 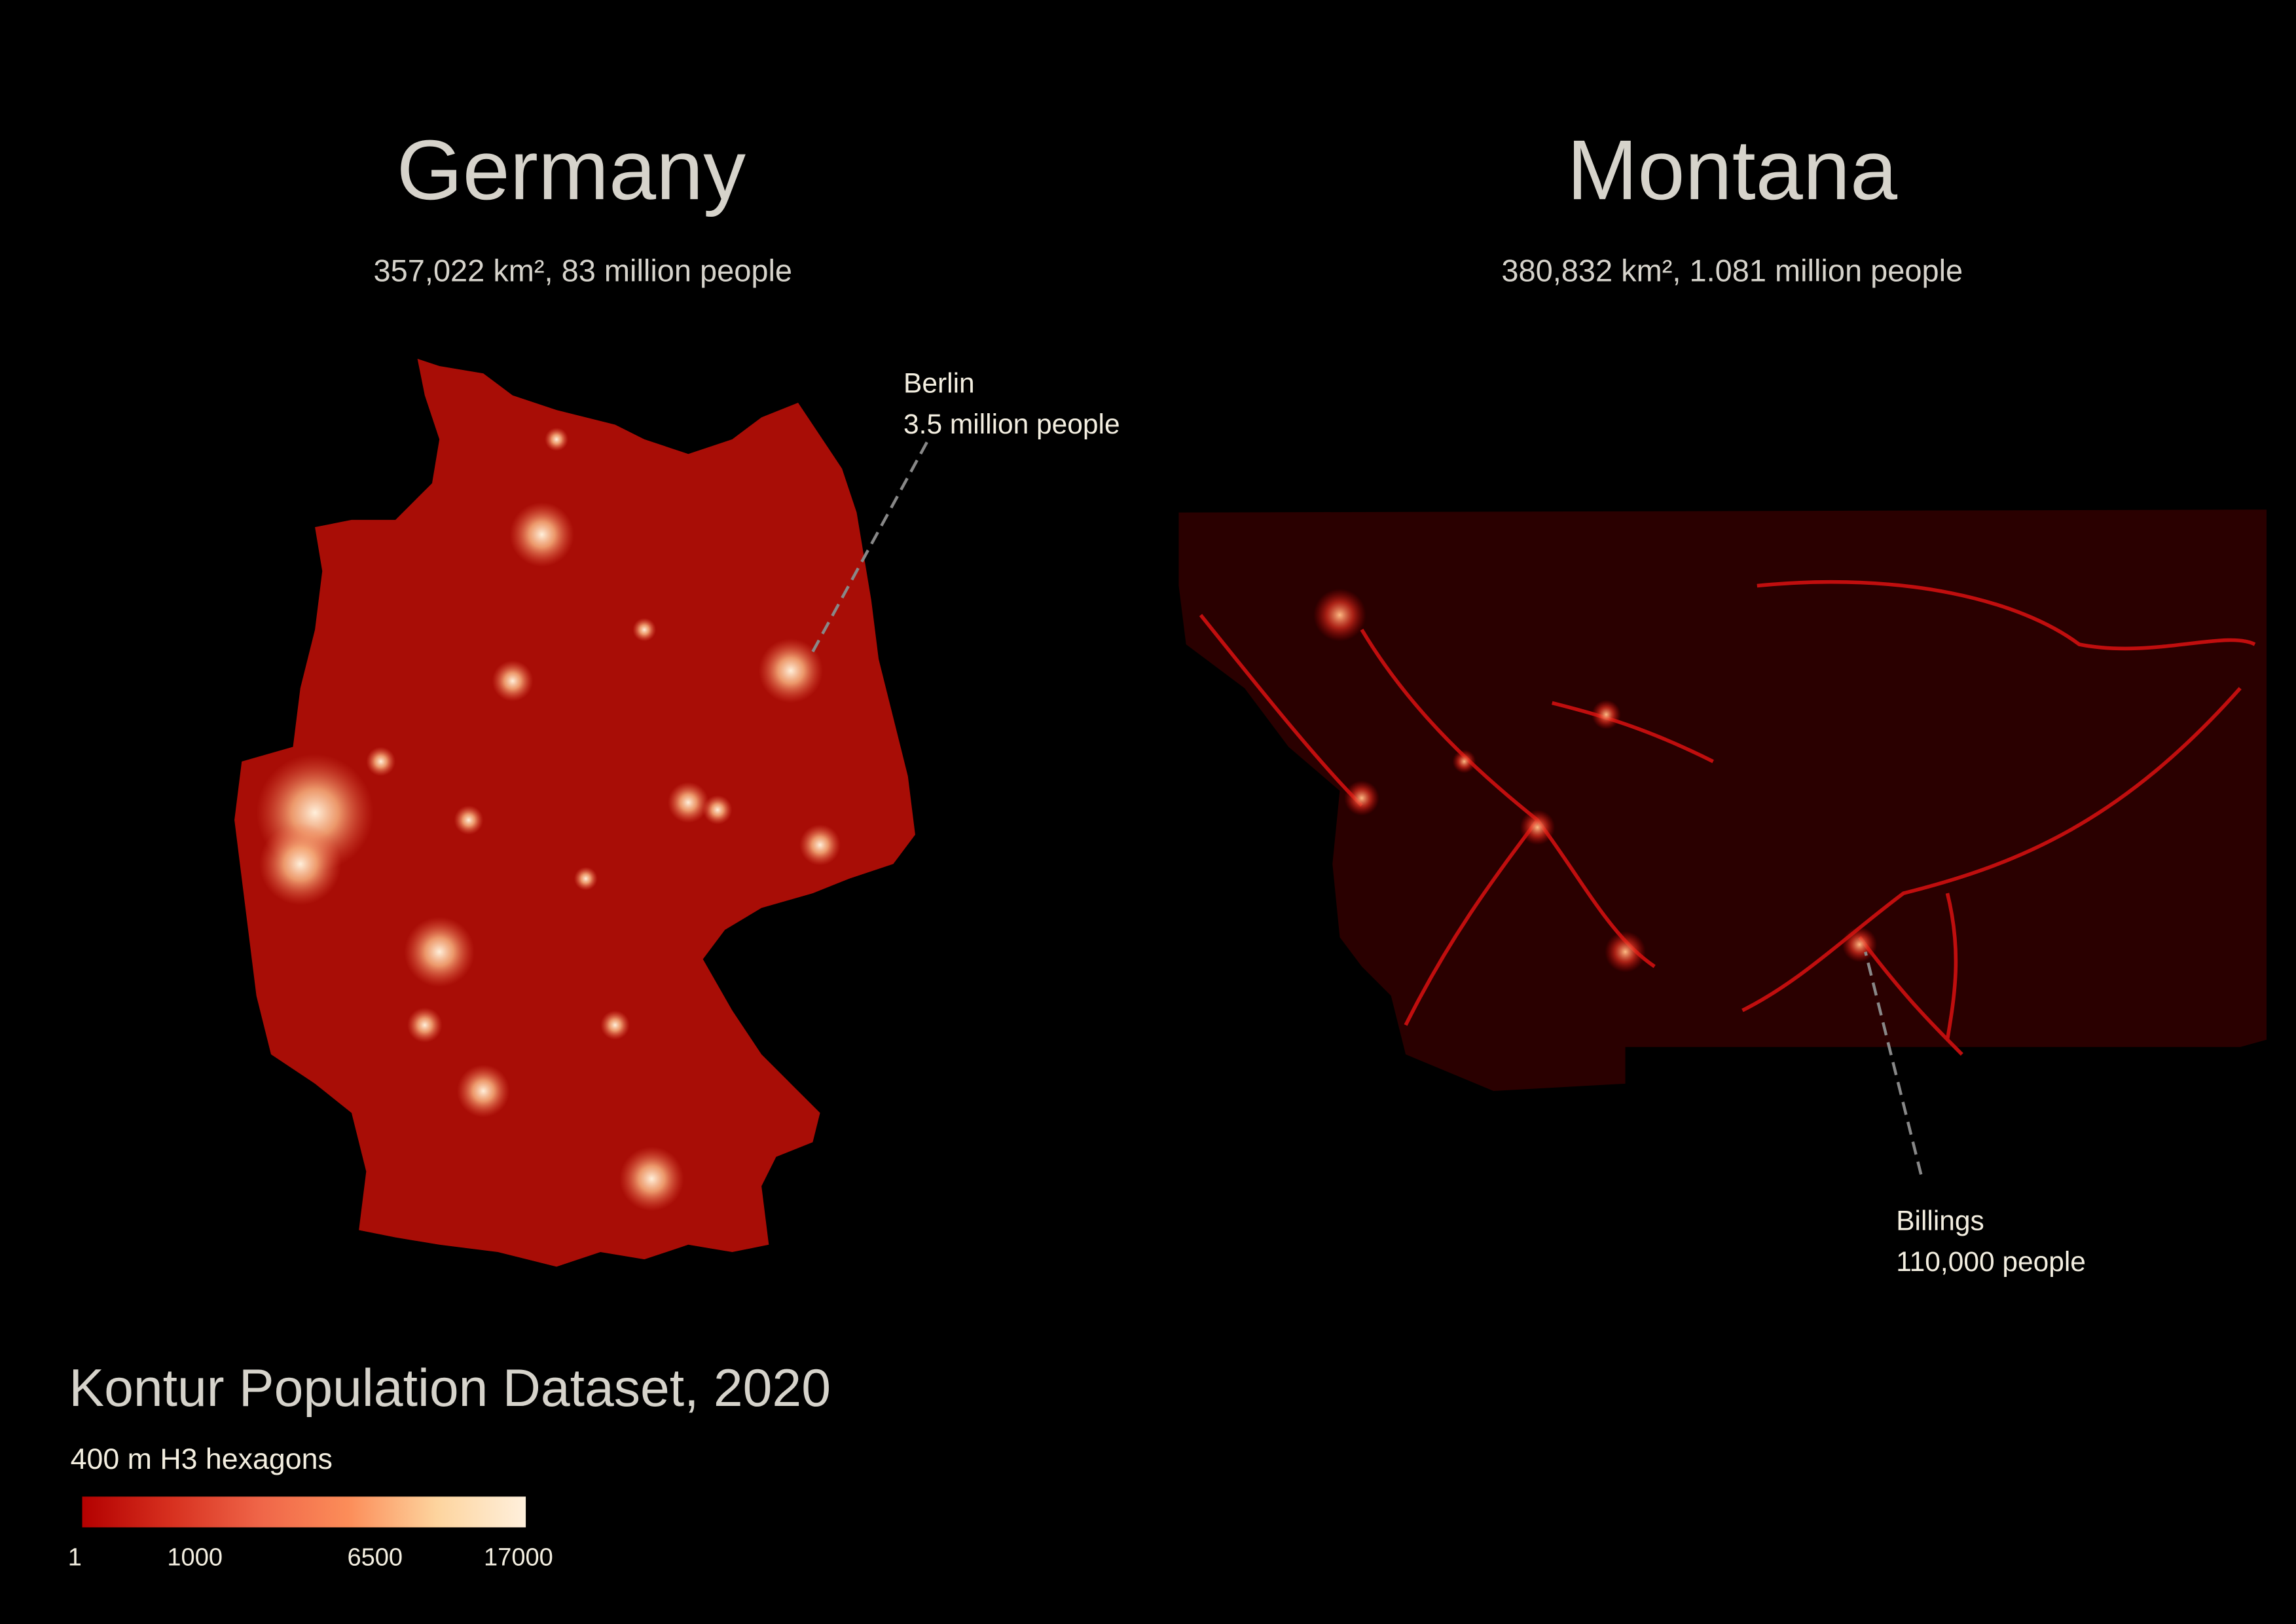 What do you see at coordinates (202, 1459) in the screenshot?
I see `legend-subtitle: 400 m H3 hexagons` at bounding box center [202, 1459].